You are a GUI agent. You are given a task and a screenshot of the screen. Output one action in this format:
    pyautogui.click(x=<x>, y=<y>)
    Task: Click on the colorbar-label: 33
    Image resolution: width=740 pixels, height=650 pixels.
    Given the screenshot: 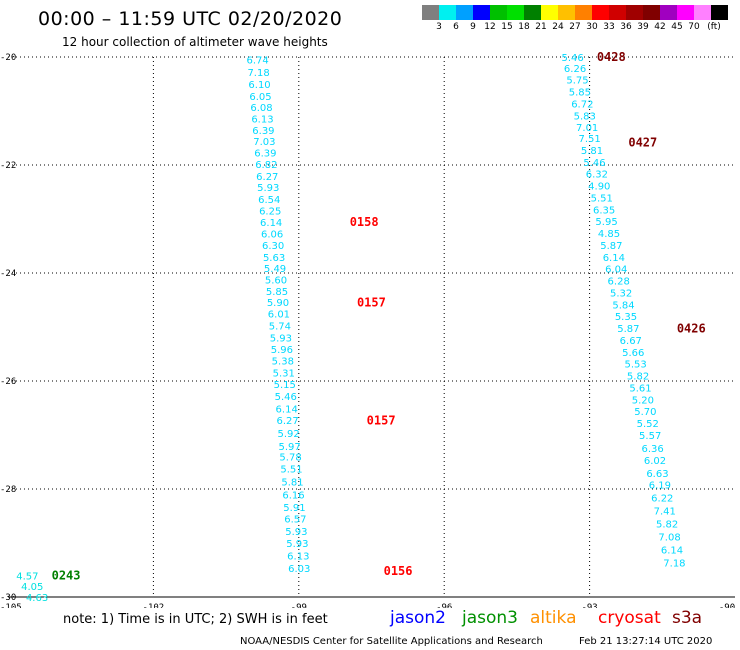 What is the action you would take?
    pyautogui.click(x=609, y=27)
    